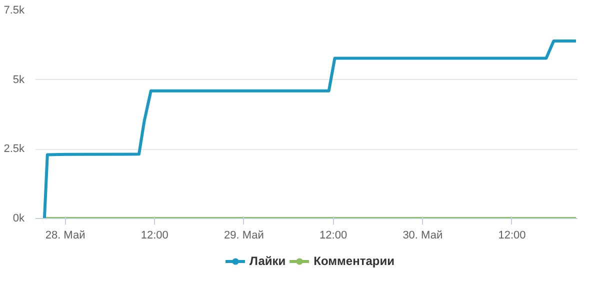 The image size is (590, 291). Describe the element at coordinates (244, 236) in the screenshot. I see `x-tick-label: 29. Май` at that location.